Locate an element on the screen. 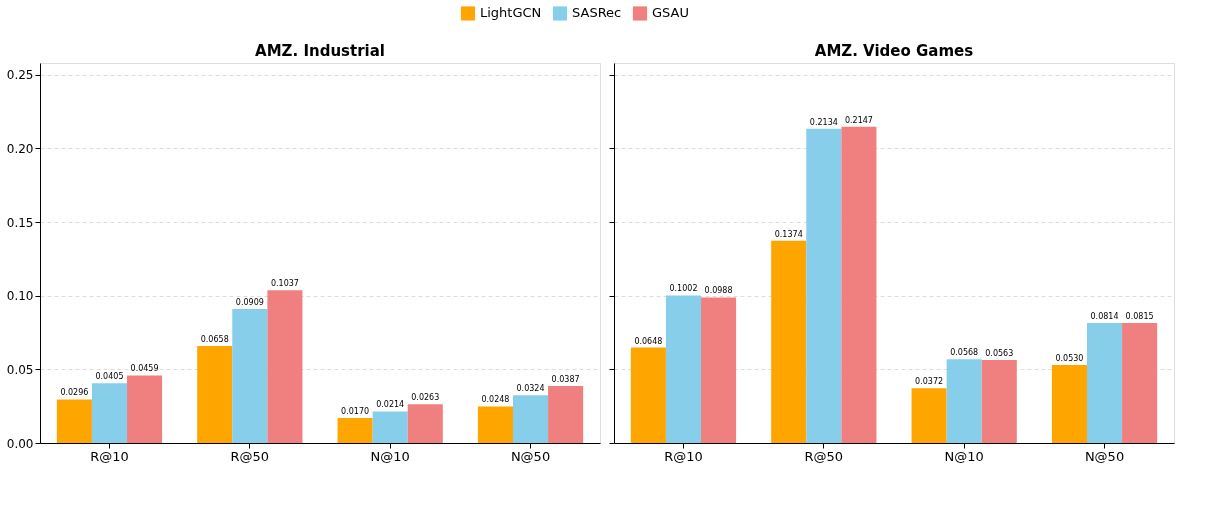 The height and width of the screenshot is (505, 1222). legend-label: LightGCN is located at coordinates (511, 13).